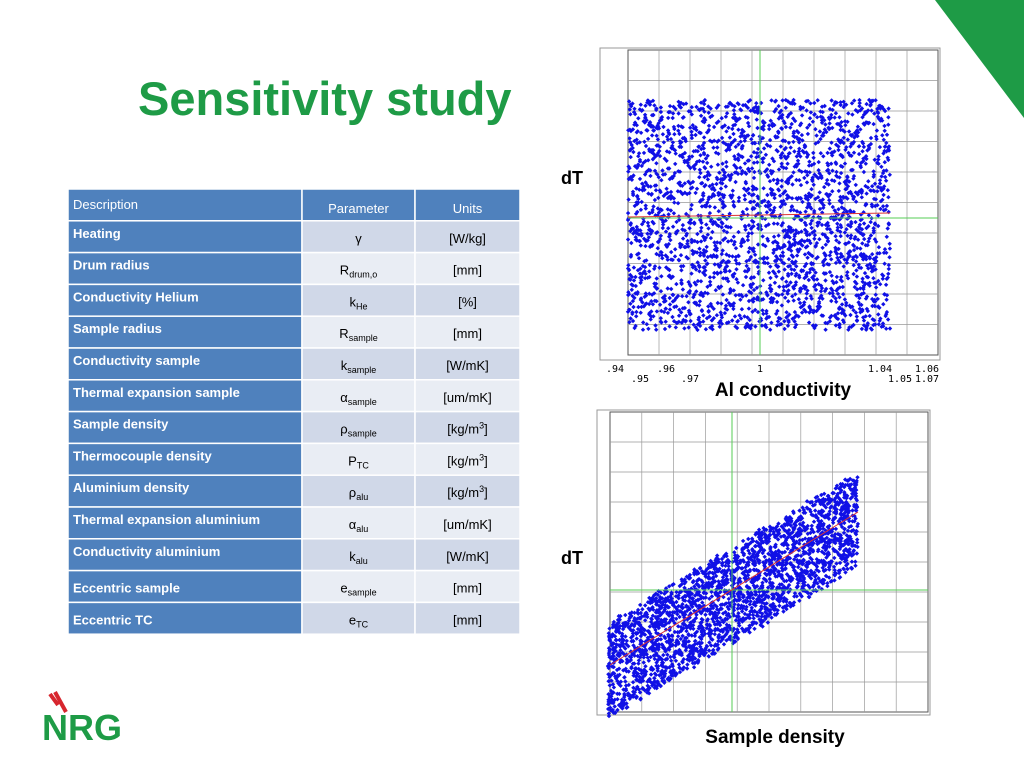 This screenshot has width=1024, height=768. Describe the element at coordinates (111, 265) in the screenshot. I see `description: Drum radius` at that location.